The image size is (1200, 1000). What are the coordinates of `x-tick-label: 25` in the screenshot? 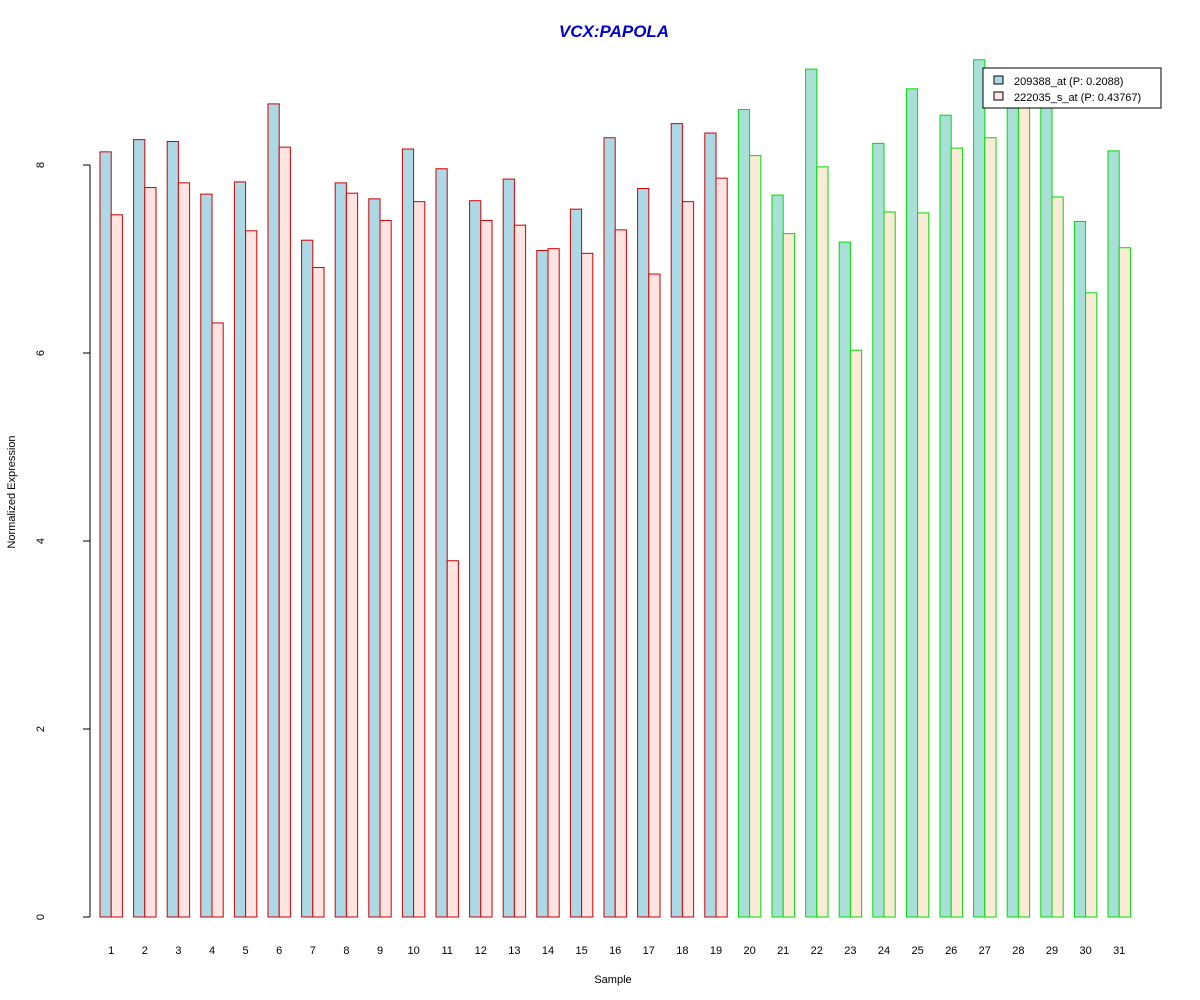 It's located at (917, 951).